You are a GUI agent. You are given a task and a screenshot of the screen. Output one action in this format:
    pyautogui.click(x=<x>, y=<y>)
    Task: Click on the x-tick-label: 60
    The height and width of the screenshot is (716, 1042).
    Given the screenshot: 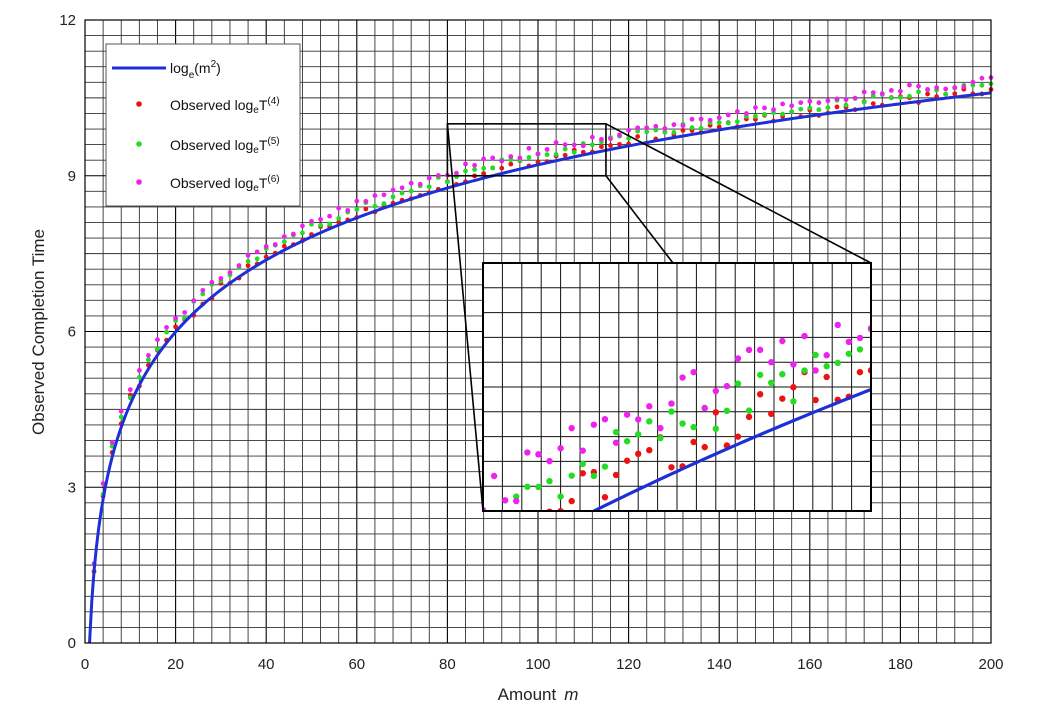 What is the action you would take?
    pyautogui.click(x=356, y=664)
    